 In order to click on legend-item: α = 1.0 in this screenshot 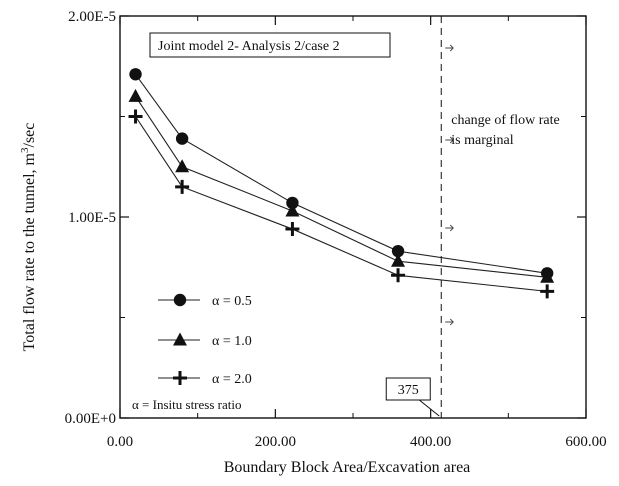, I will do `click(205, 340)`.